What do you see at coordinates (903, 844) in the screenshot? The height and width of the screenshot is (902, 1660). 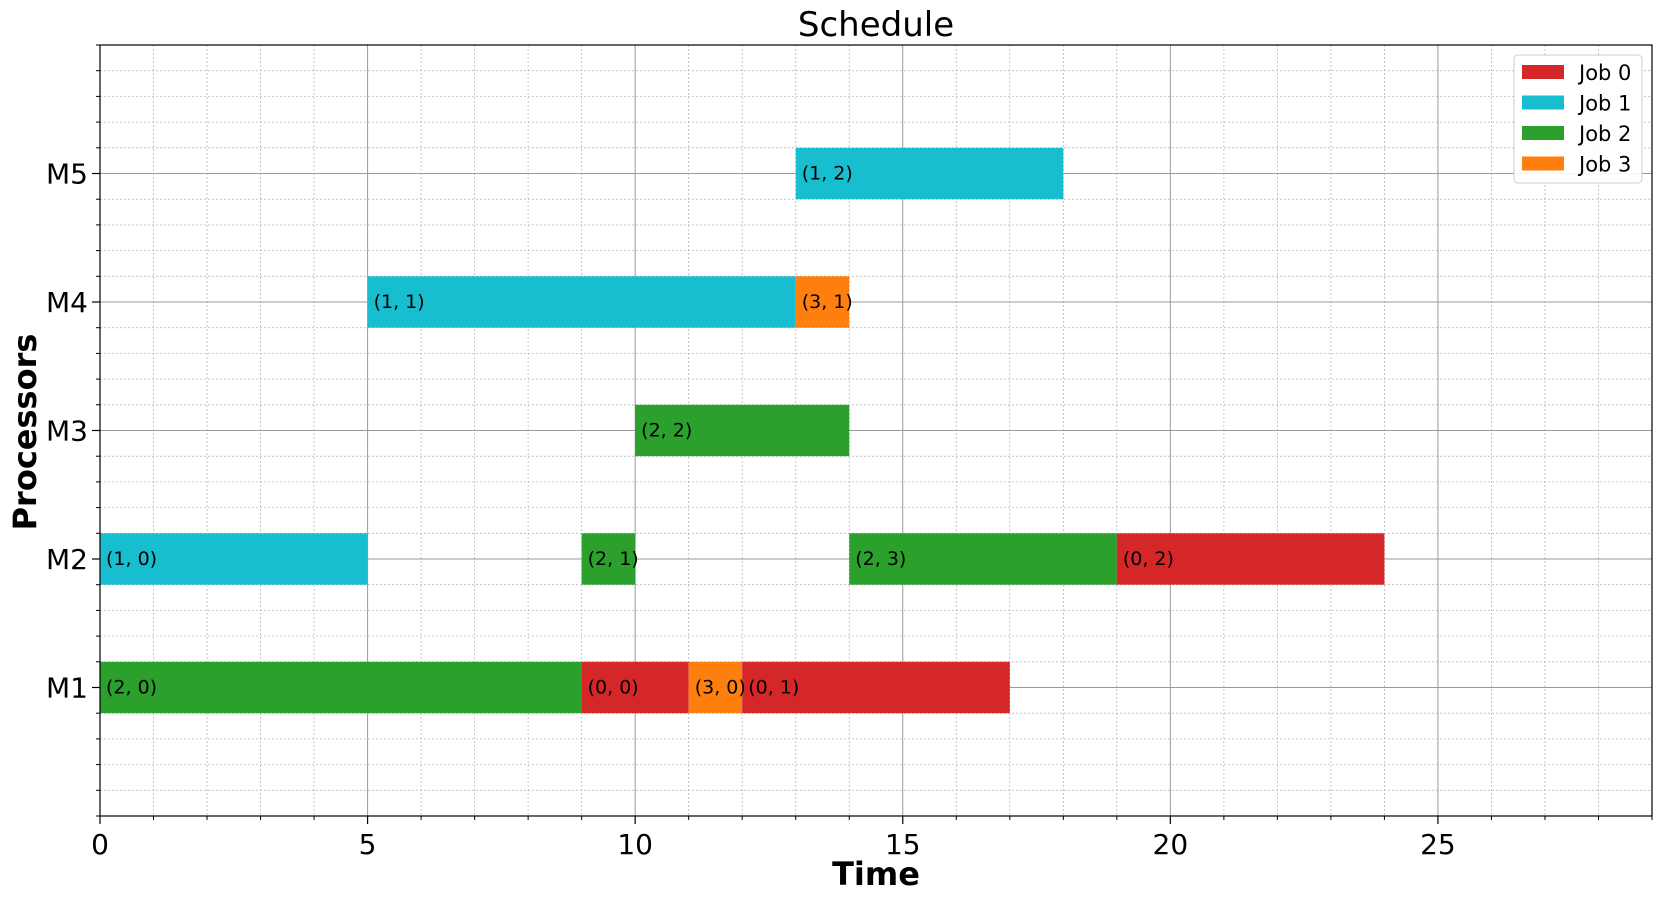 I see `x-tick-label: 15` at bounding box center [903, 844].